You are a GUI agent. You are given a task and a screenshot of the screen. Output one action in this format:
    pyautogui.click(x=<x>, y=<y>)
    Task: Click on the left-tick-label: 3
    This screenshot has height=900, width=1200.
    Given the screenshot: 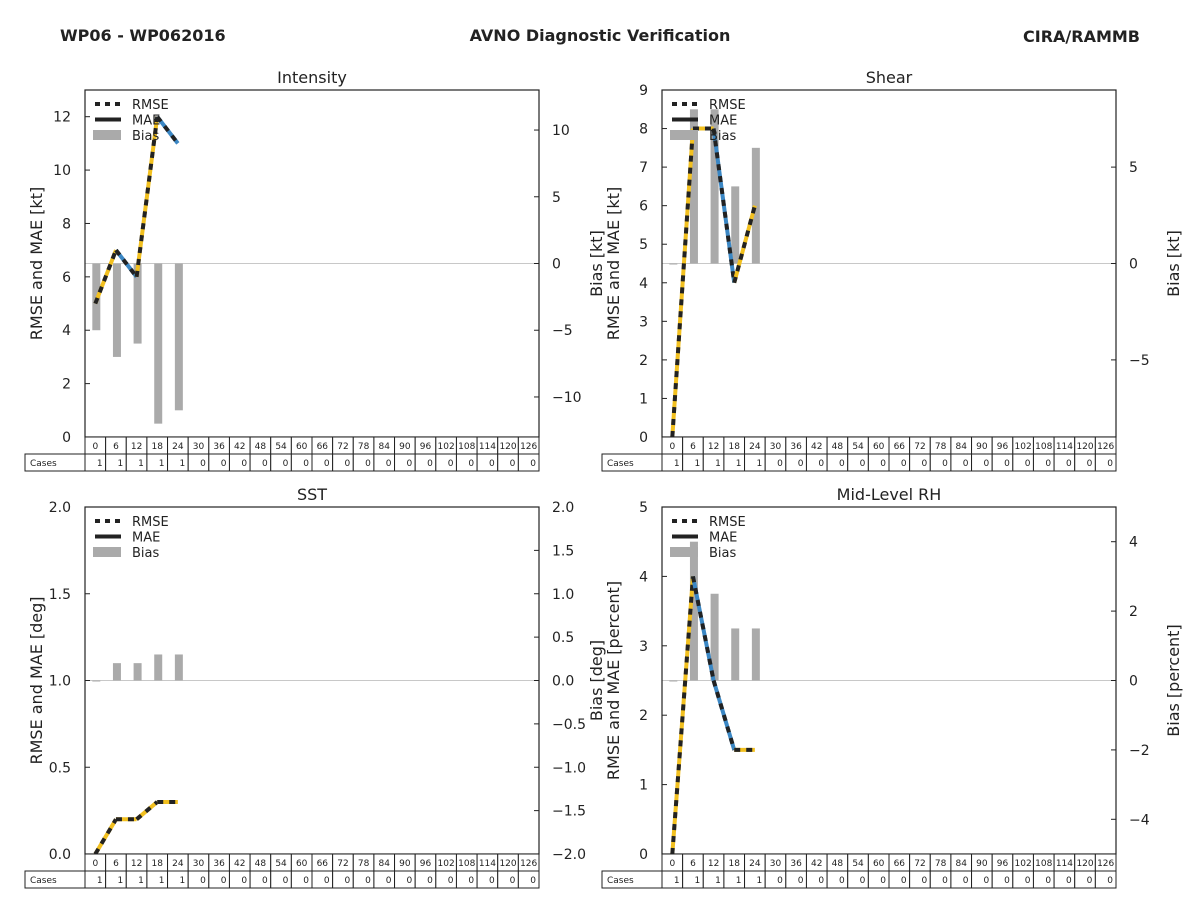 What is the action you would take?
    pyautogui.click(x=643, y=322)
    